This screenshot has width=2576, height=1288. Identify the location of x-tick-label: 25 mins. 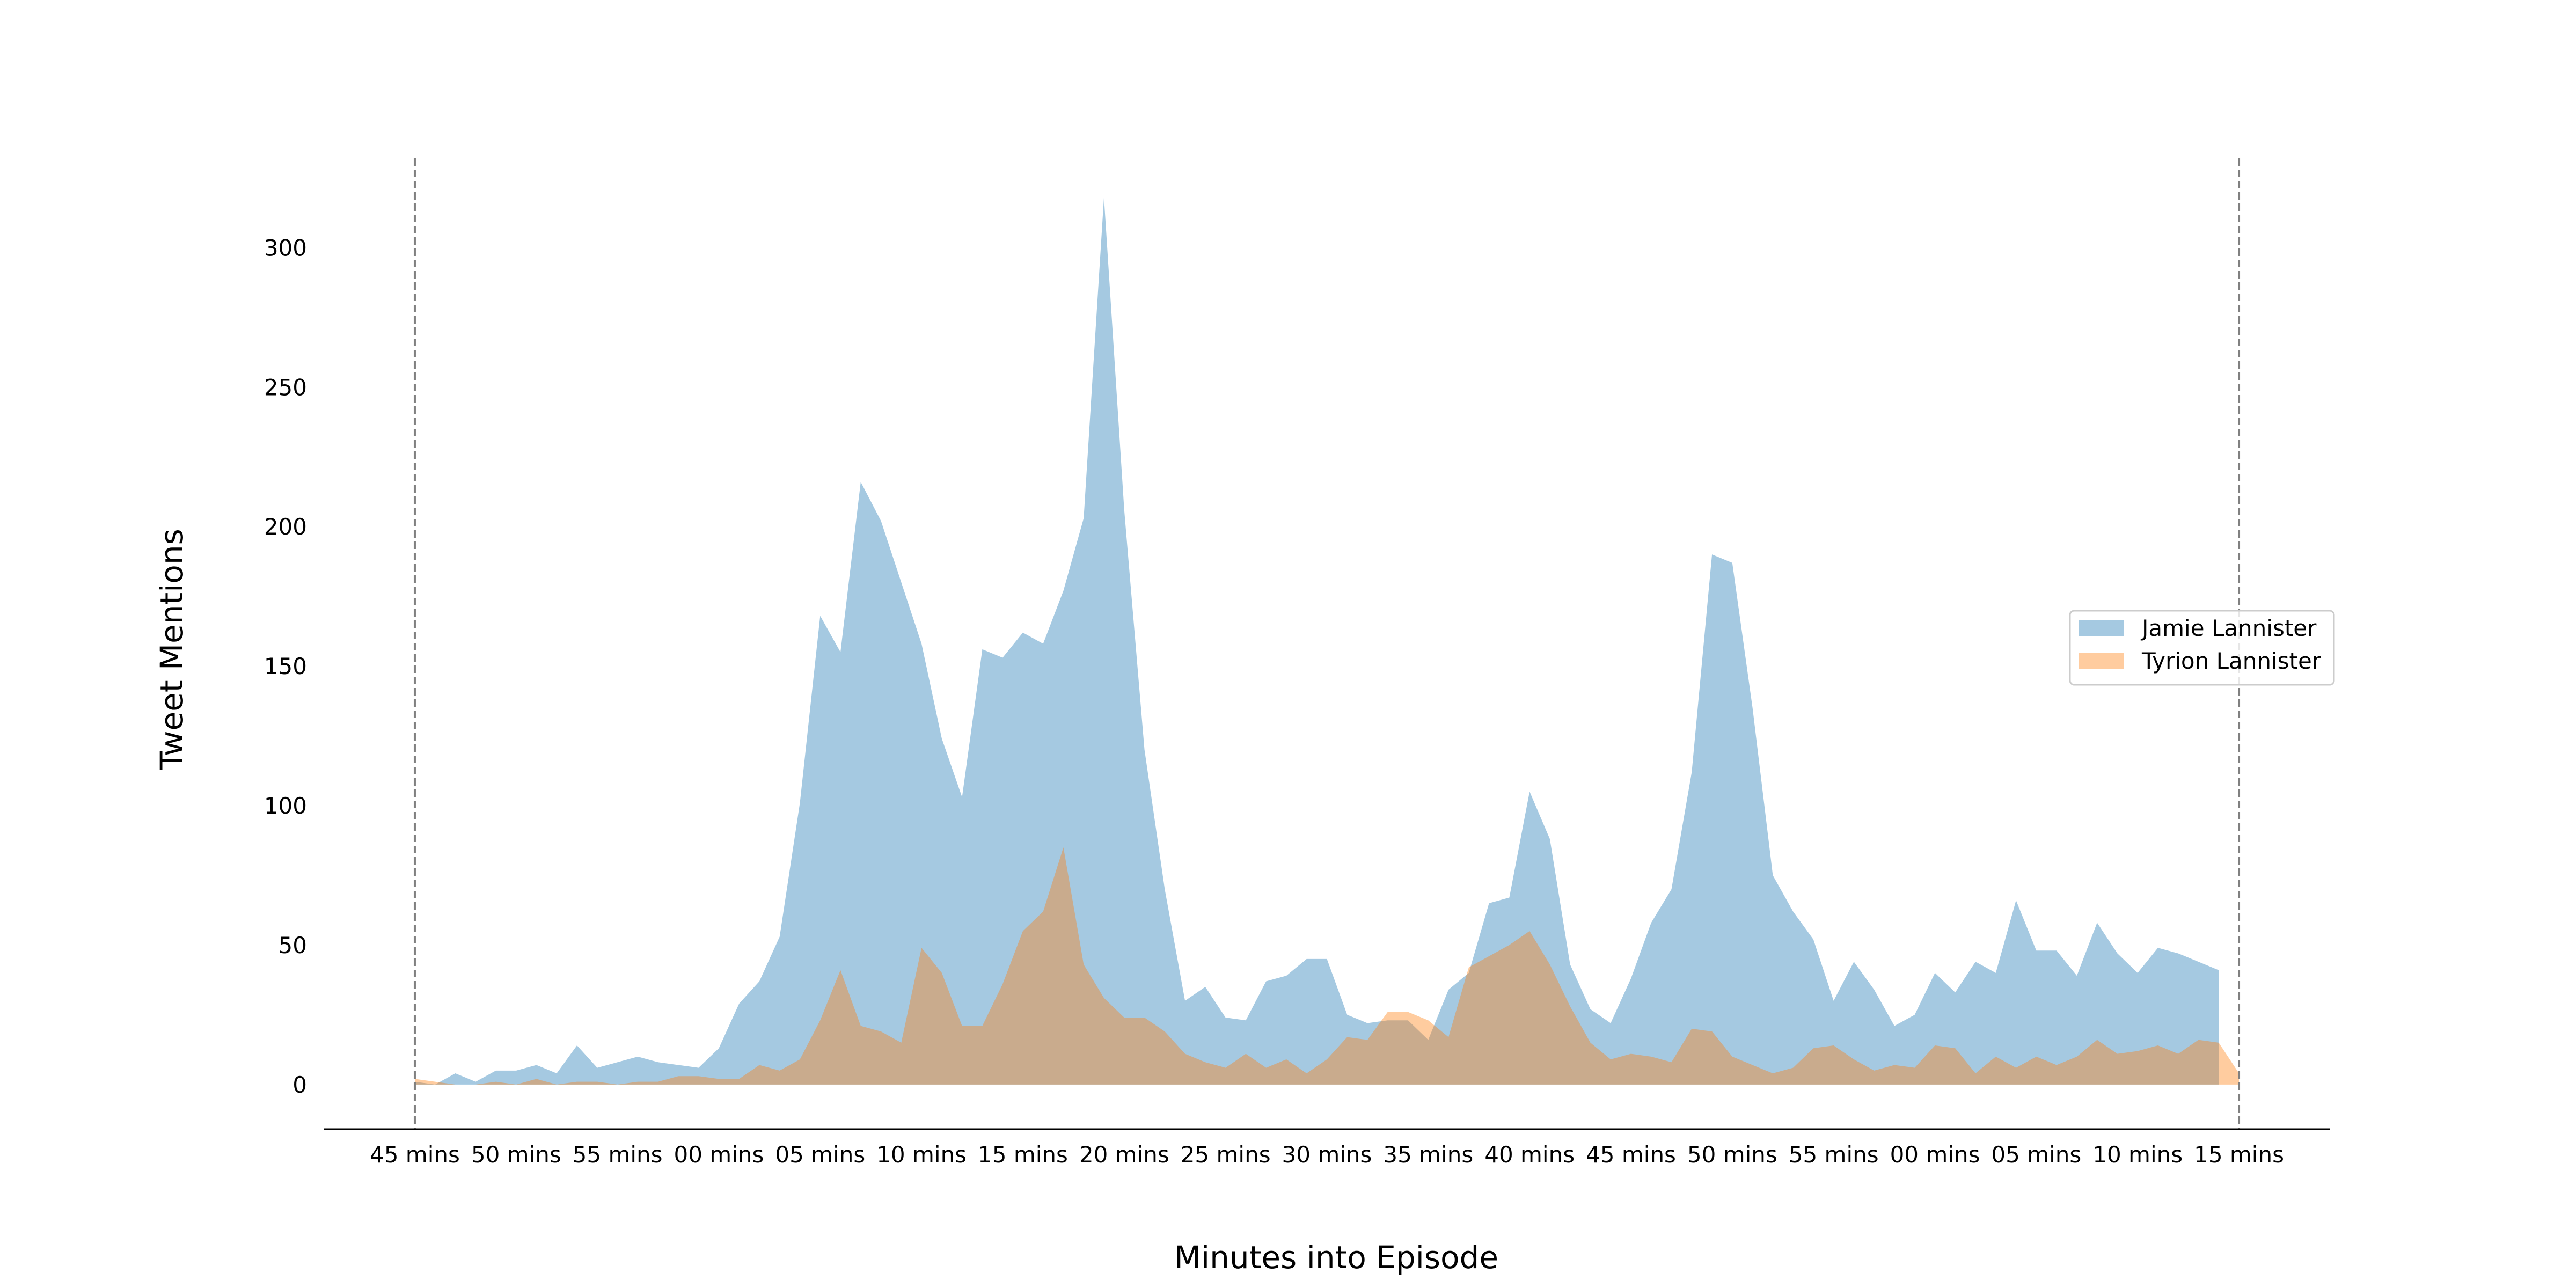
(1226, 1154).